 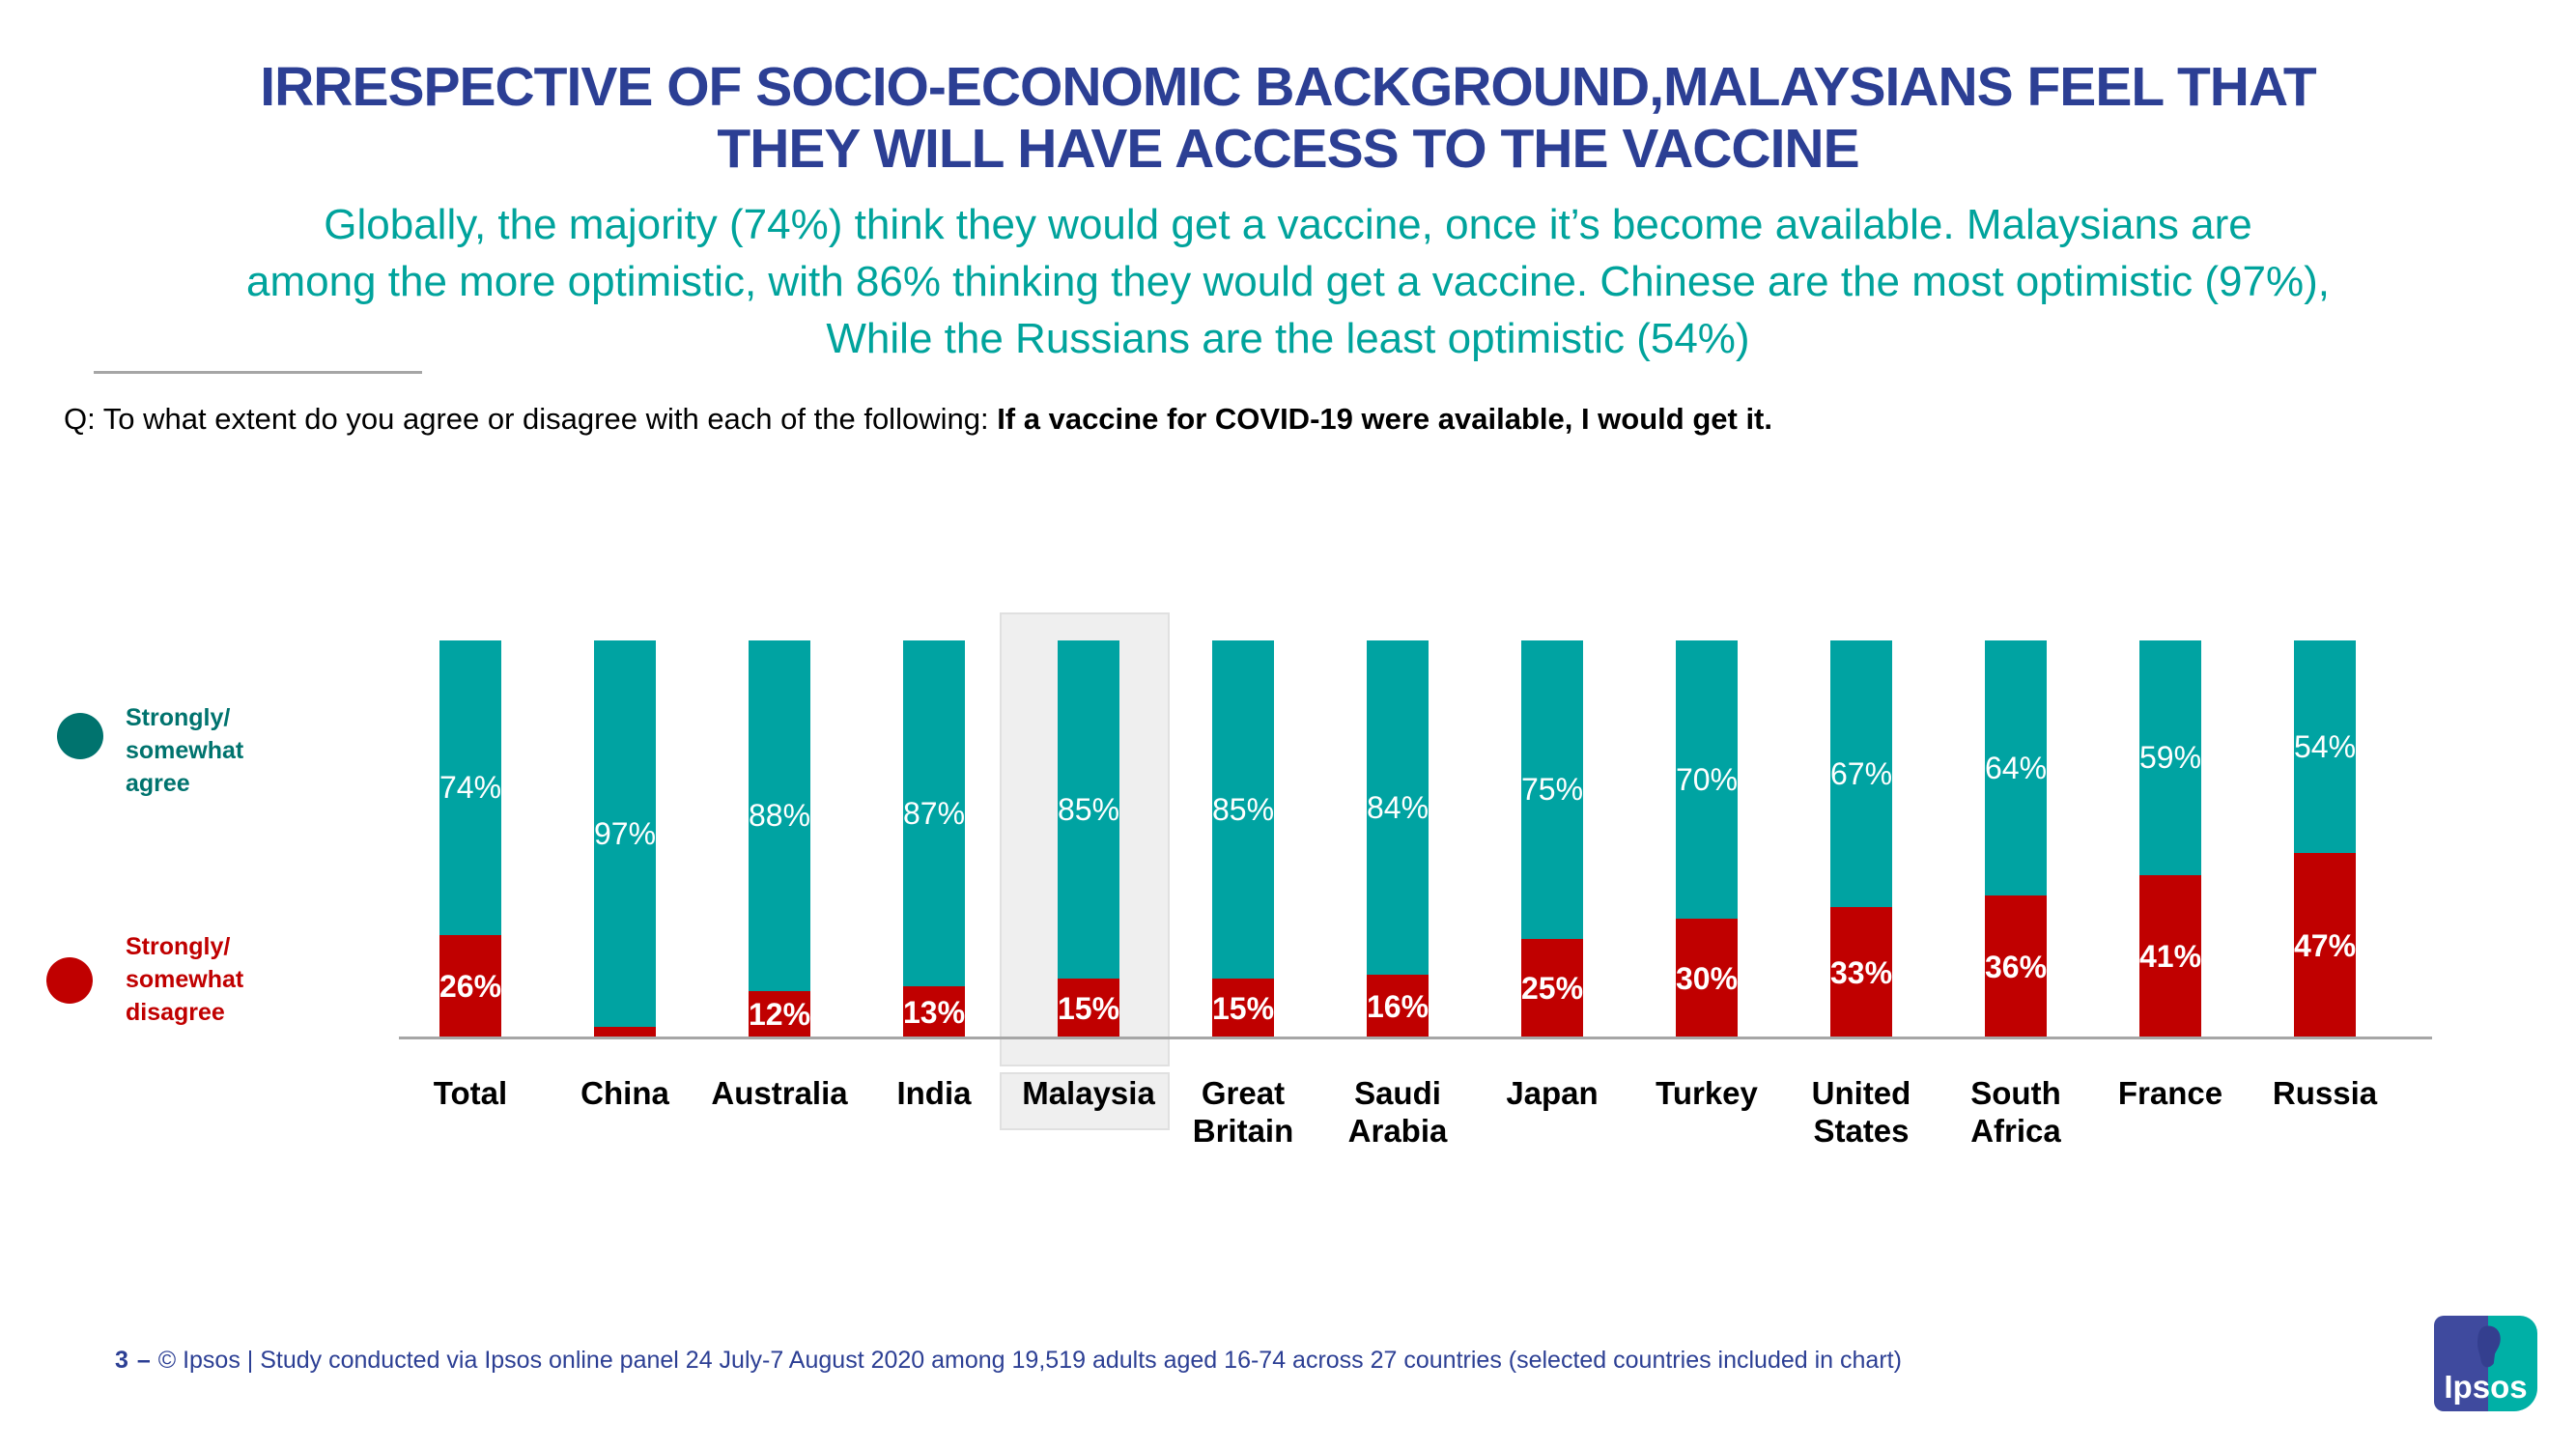 I want to click on x-axis-line, so click(x=1415, y=1038).